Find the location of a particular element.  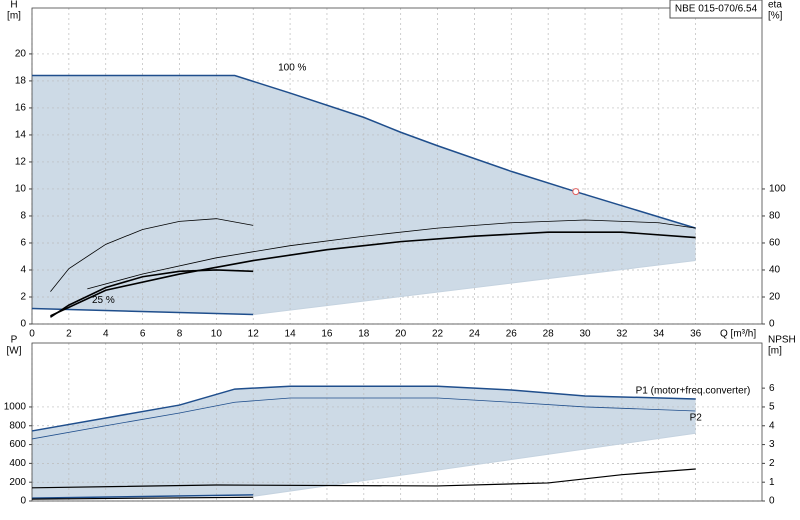

y-tick-label: 10 is located at coordinates (21, 189).